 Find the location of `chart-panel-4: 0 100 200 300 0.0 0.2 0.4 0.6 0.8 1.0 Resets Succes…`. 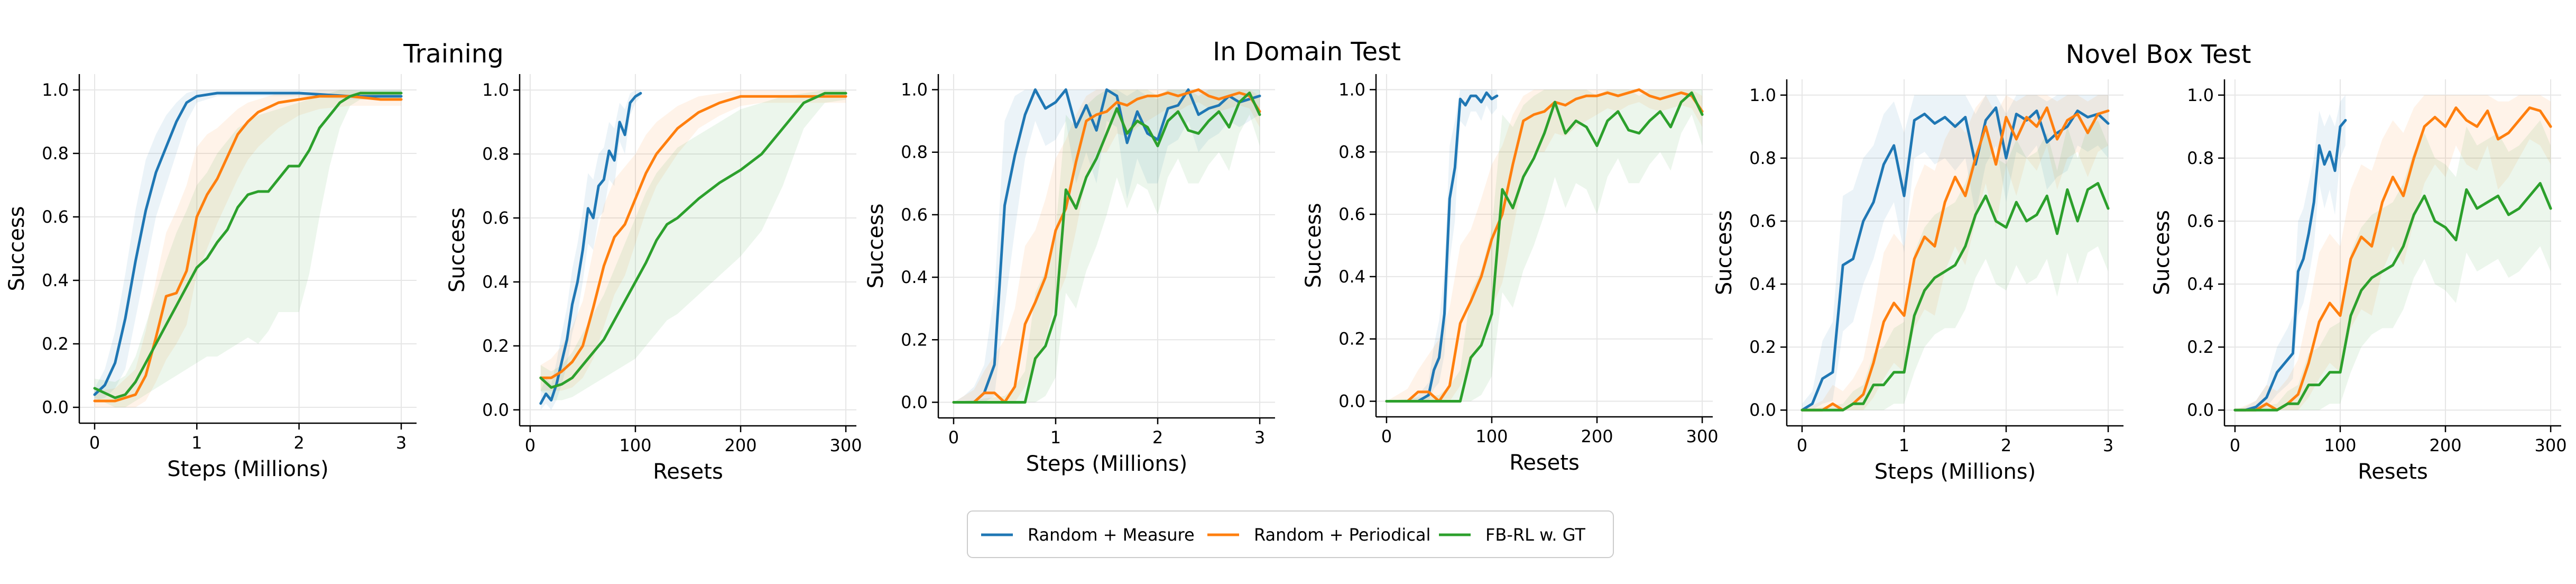

chart-panel-4: 0 100 200 300 0.0 0.2 0.4 0.6 0.8 1.0 Resets Succes… is located at coordinates (1510, 274).